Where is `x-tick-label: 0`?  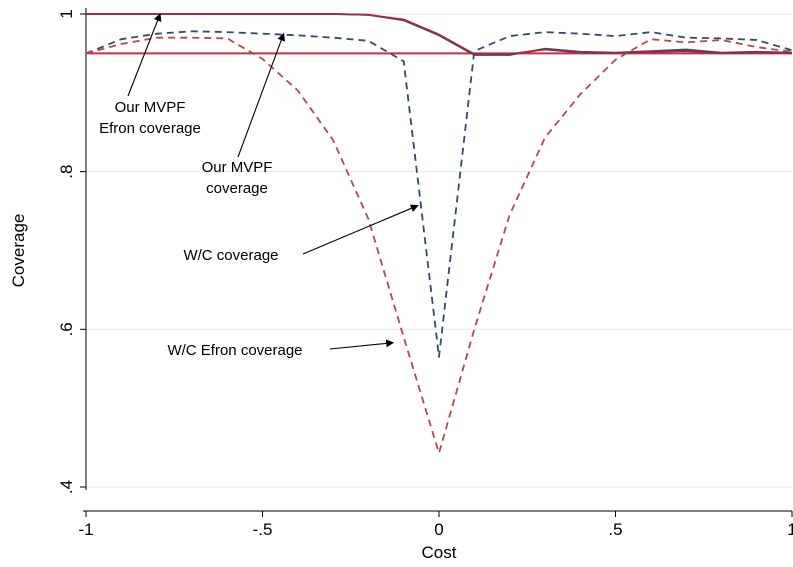
x-tick-label: 0 is located at coordinates (438, 529).